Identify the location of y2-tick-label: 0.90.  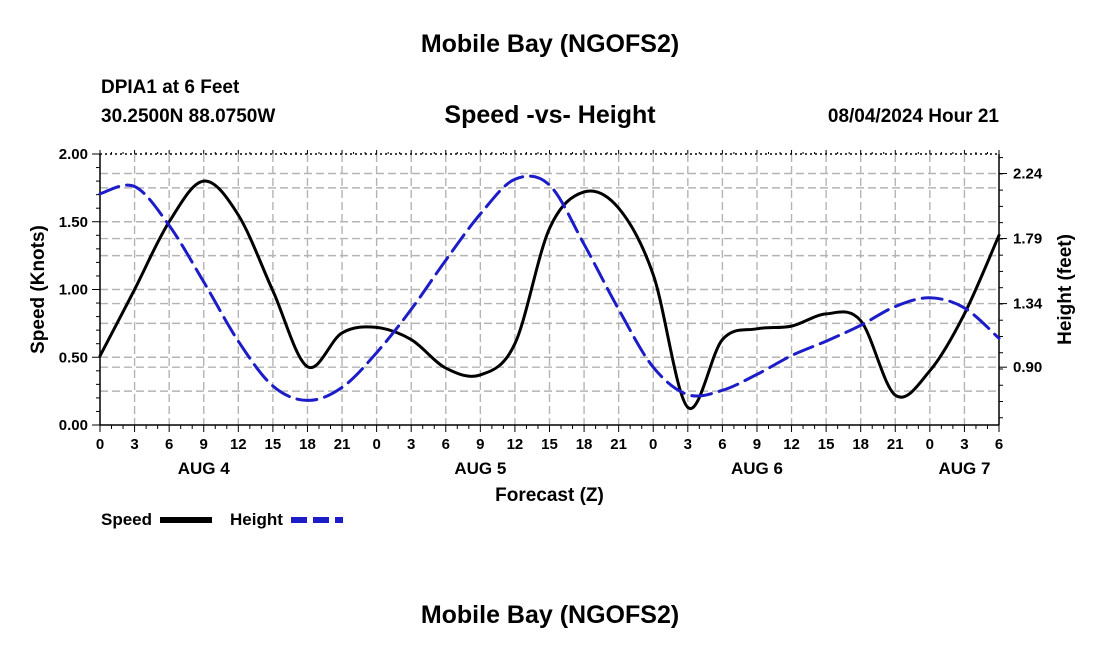
(1027, 367).